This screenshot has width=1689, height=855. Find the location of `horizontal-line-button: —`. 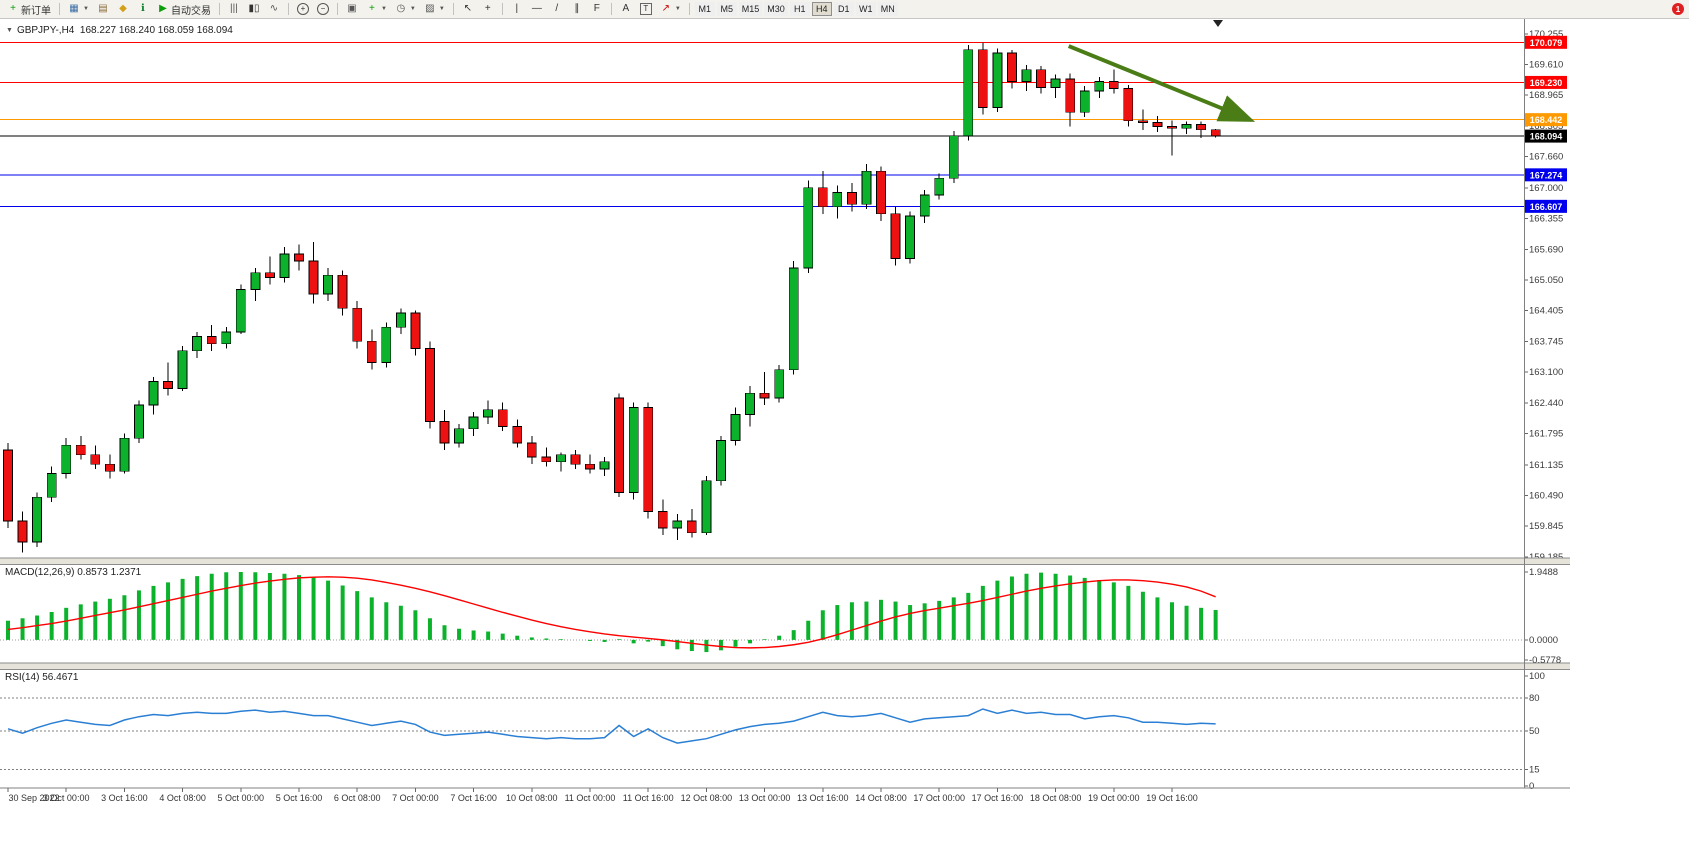

horizontal-line-button: — is located at coordinates (537, 9).